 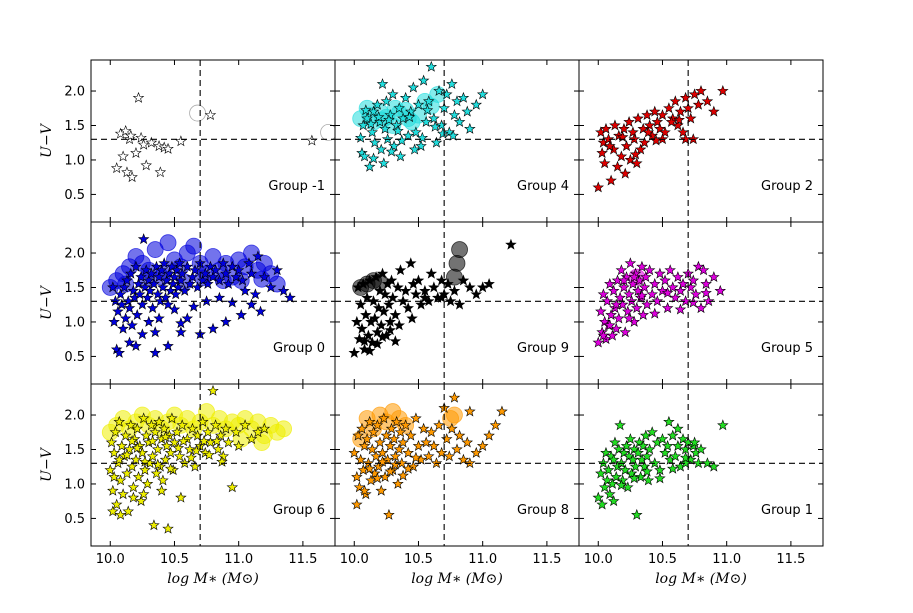 What do you see at coordinates (726, 559) in the screenshot?
I see `x-tick-label: 11.0` at bounding box center [726, 559].